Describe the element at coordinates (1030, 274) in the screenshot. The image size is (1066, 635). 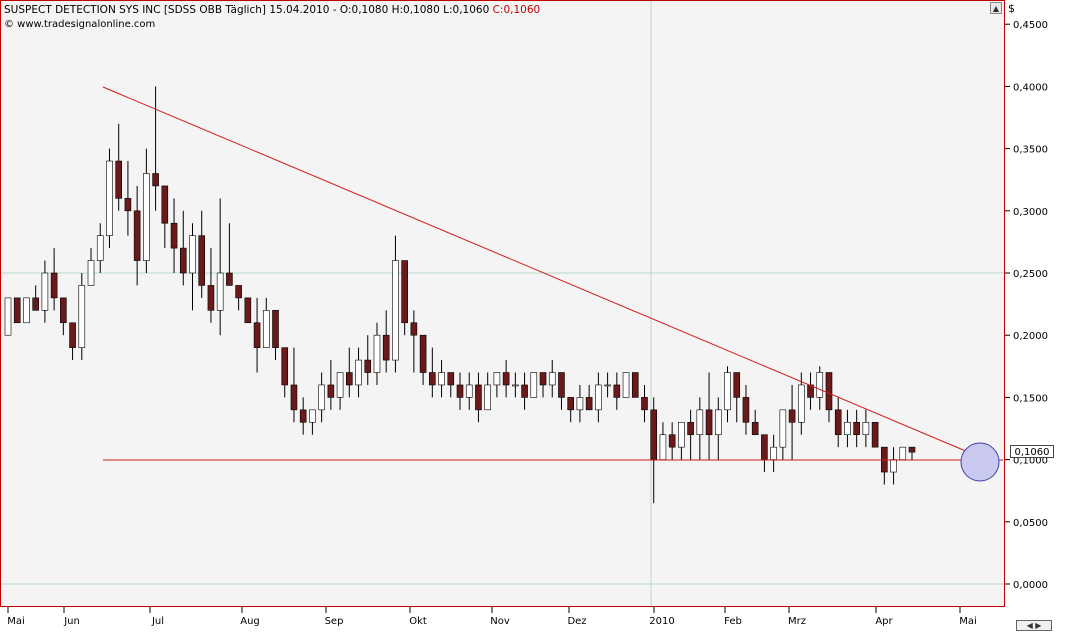
I see `y-tick-label: 0,2500` at that location.